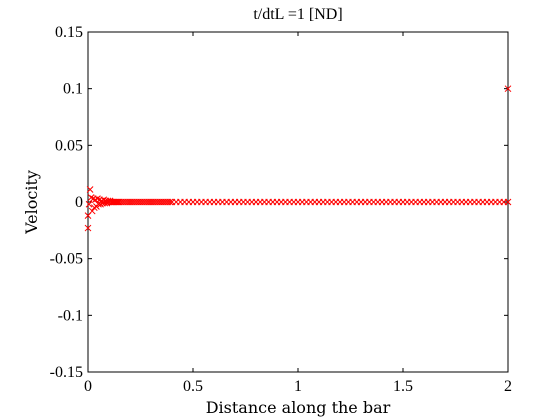  What do you see at coordinates (66, 372) in the screenshot?
I see `y-tick-label: -0.15` at bounding box center [66, 372].